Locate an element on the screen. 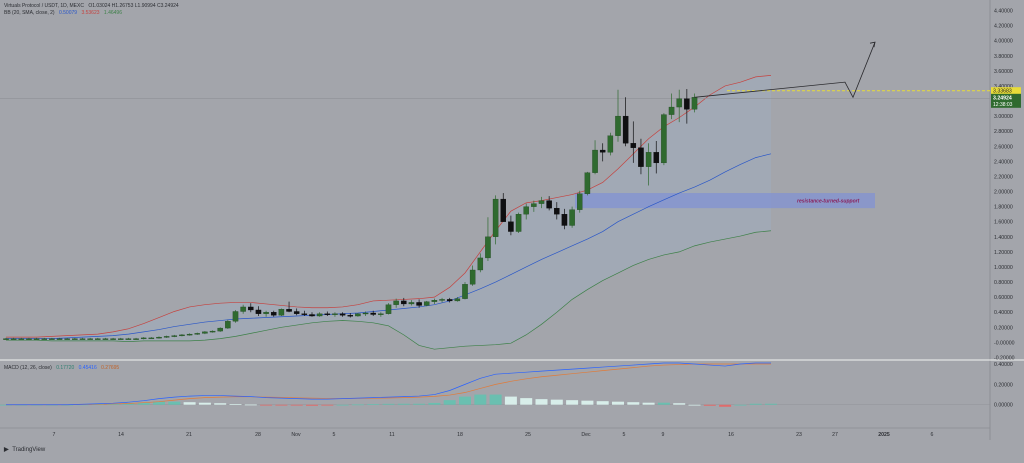  level-price-tag-text: 3.33683 is located at coordinates (1002, 92).